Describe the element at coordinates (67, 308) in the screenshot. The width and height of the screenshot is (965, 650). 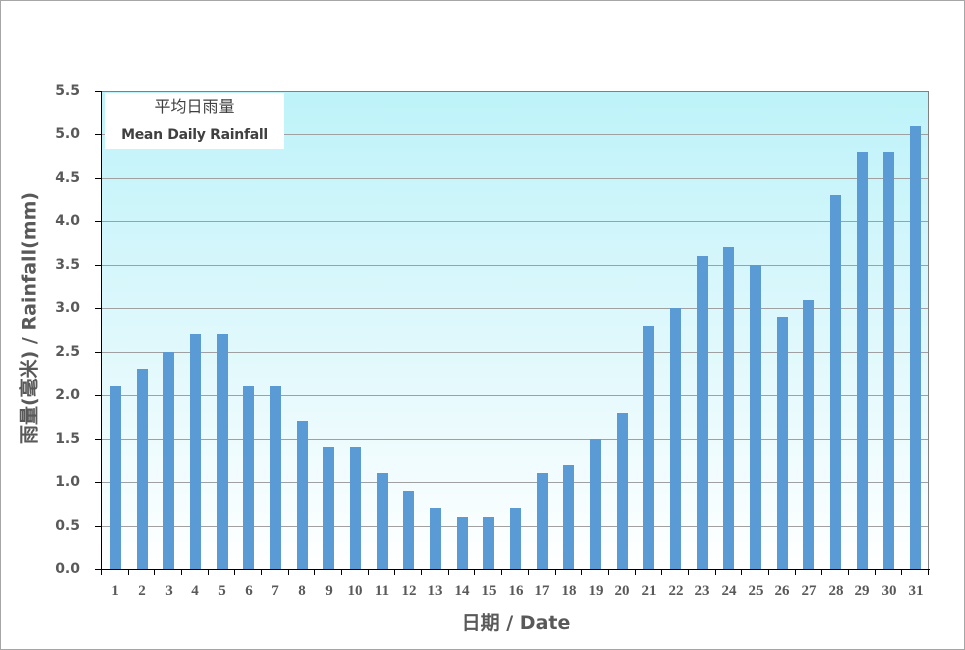
I see `y-tick-label: 3.0` at that location.